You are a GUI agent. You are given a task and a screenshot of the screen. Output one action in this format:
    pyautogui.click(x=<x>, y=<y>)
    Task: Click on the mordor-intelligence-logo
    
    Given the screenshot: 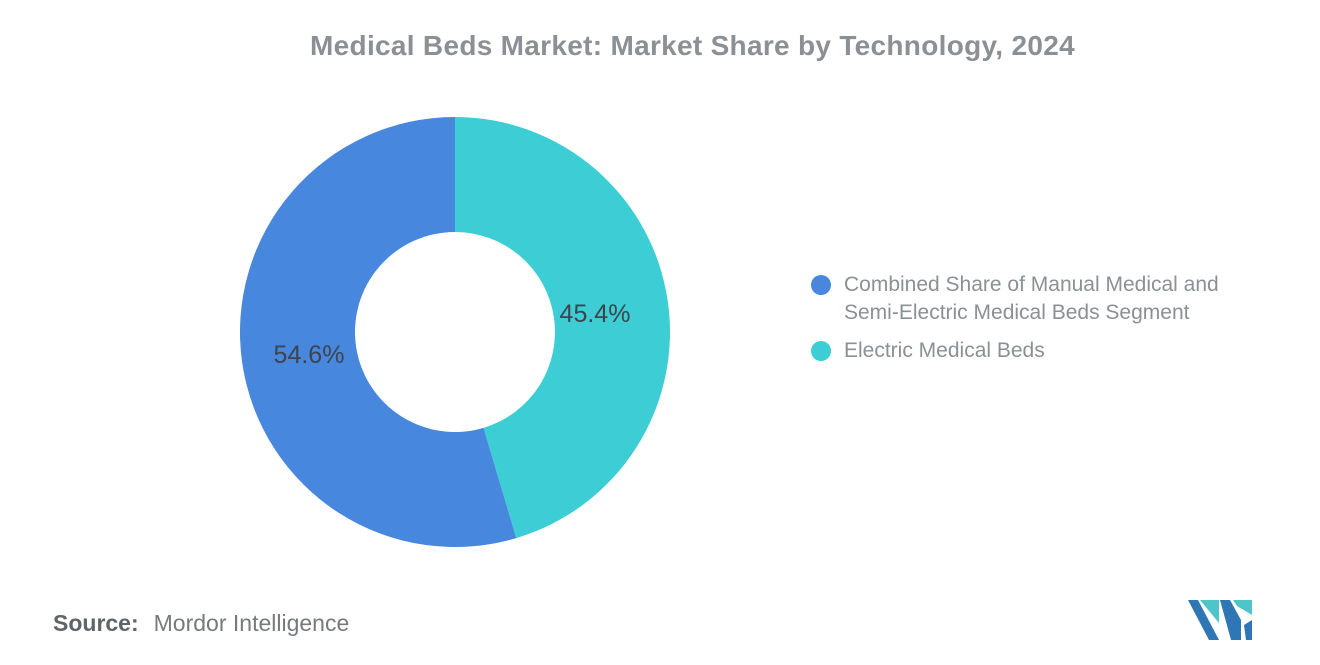 What is the action you would take?
    pyautogui.click(x=1220, y=620)
    